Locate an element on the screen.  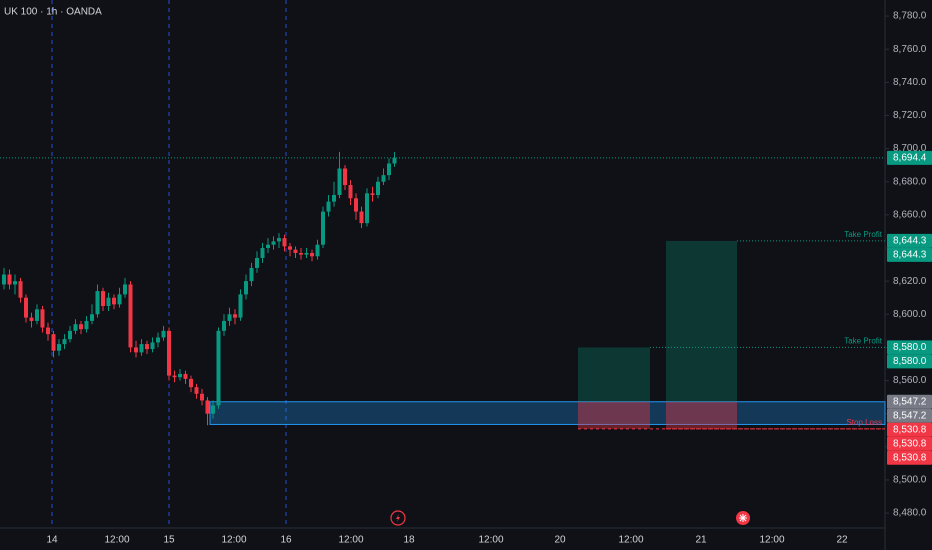
demand-zone is located at coordinates (547, 413).